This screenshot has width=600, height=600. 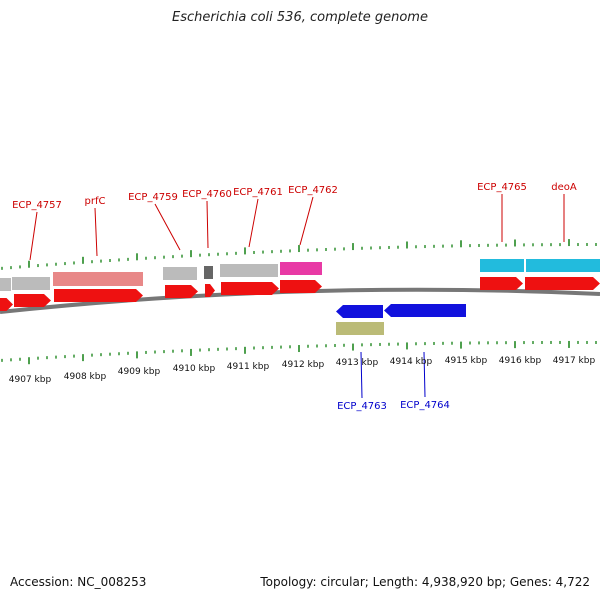 I want to click on axis-label-4914: 4914 kbp, so click(x=411, y=362).